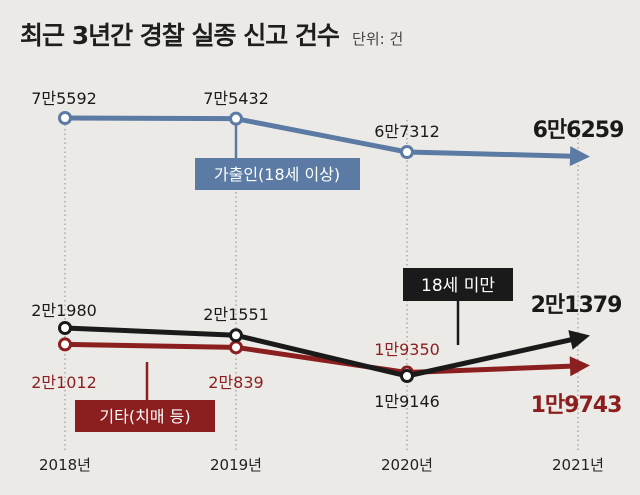 The image size is (640, 495). Describe the element at coordinates (576, 305) in the screenshot. I see `data-label: 2만1379` at that location.